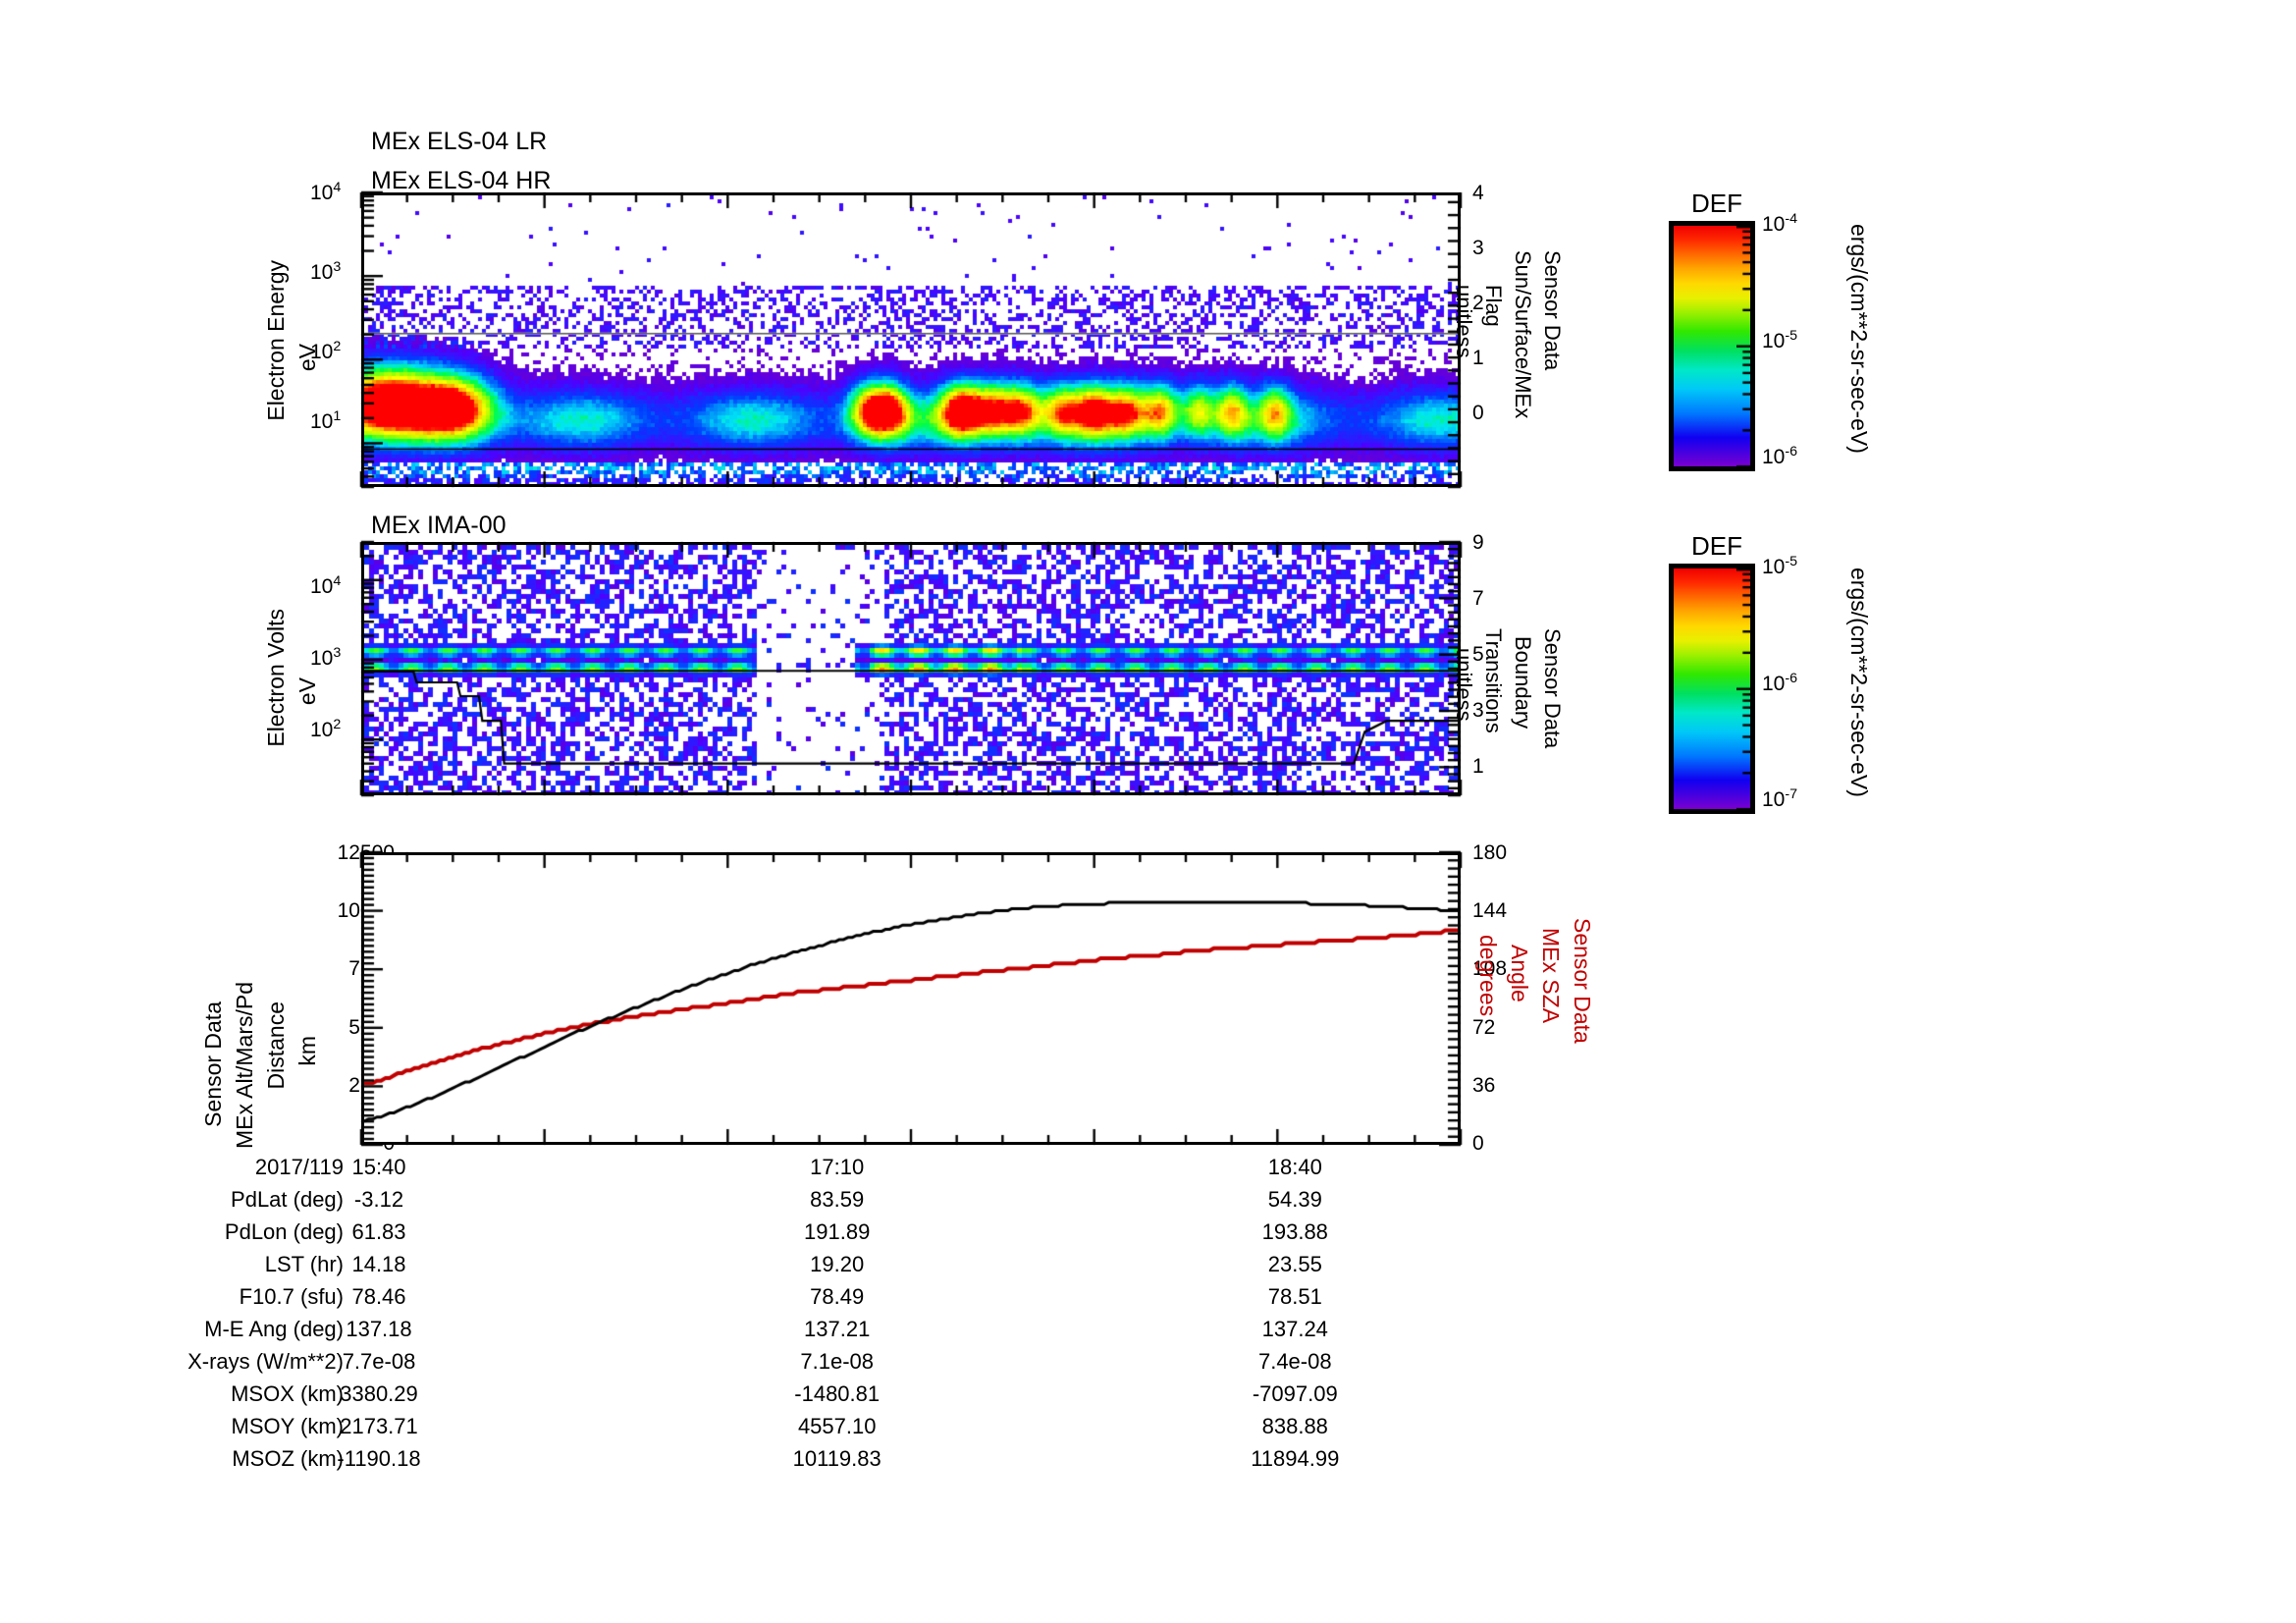  I want to click on colorbar1-tick-min: 10⁻⁶, so click(1780, 456).